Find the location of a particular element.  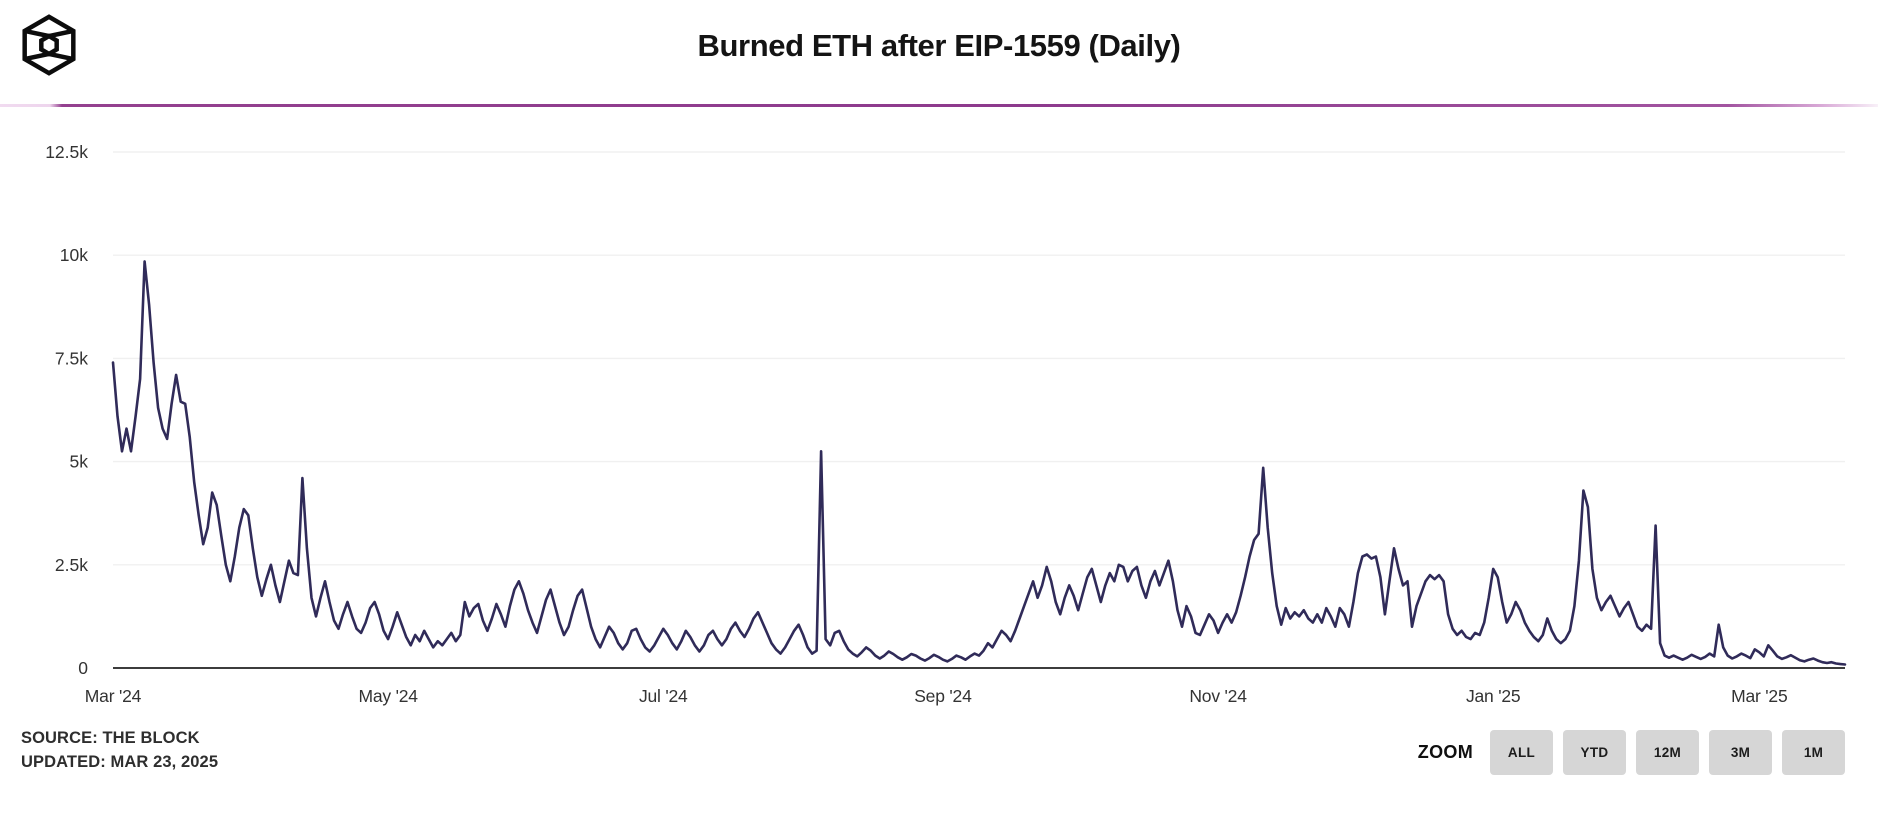

x-axis-label-2: Jul '24 is located at coordinates (663, 696).